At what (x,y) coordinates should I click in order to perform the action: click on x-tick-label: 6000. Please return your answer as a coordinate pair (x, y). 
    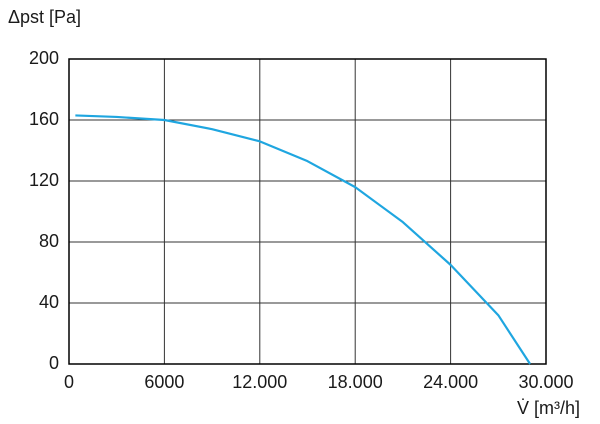
    Looking at the image, I should click on (164, 382).